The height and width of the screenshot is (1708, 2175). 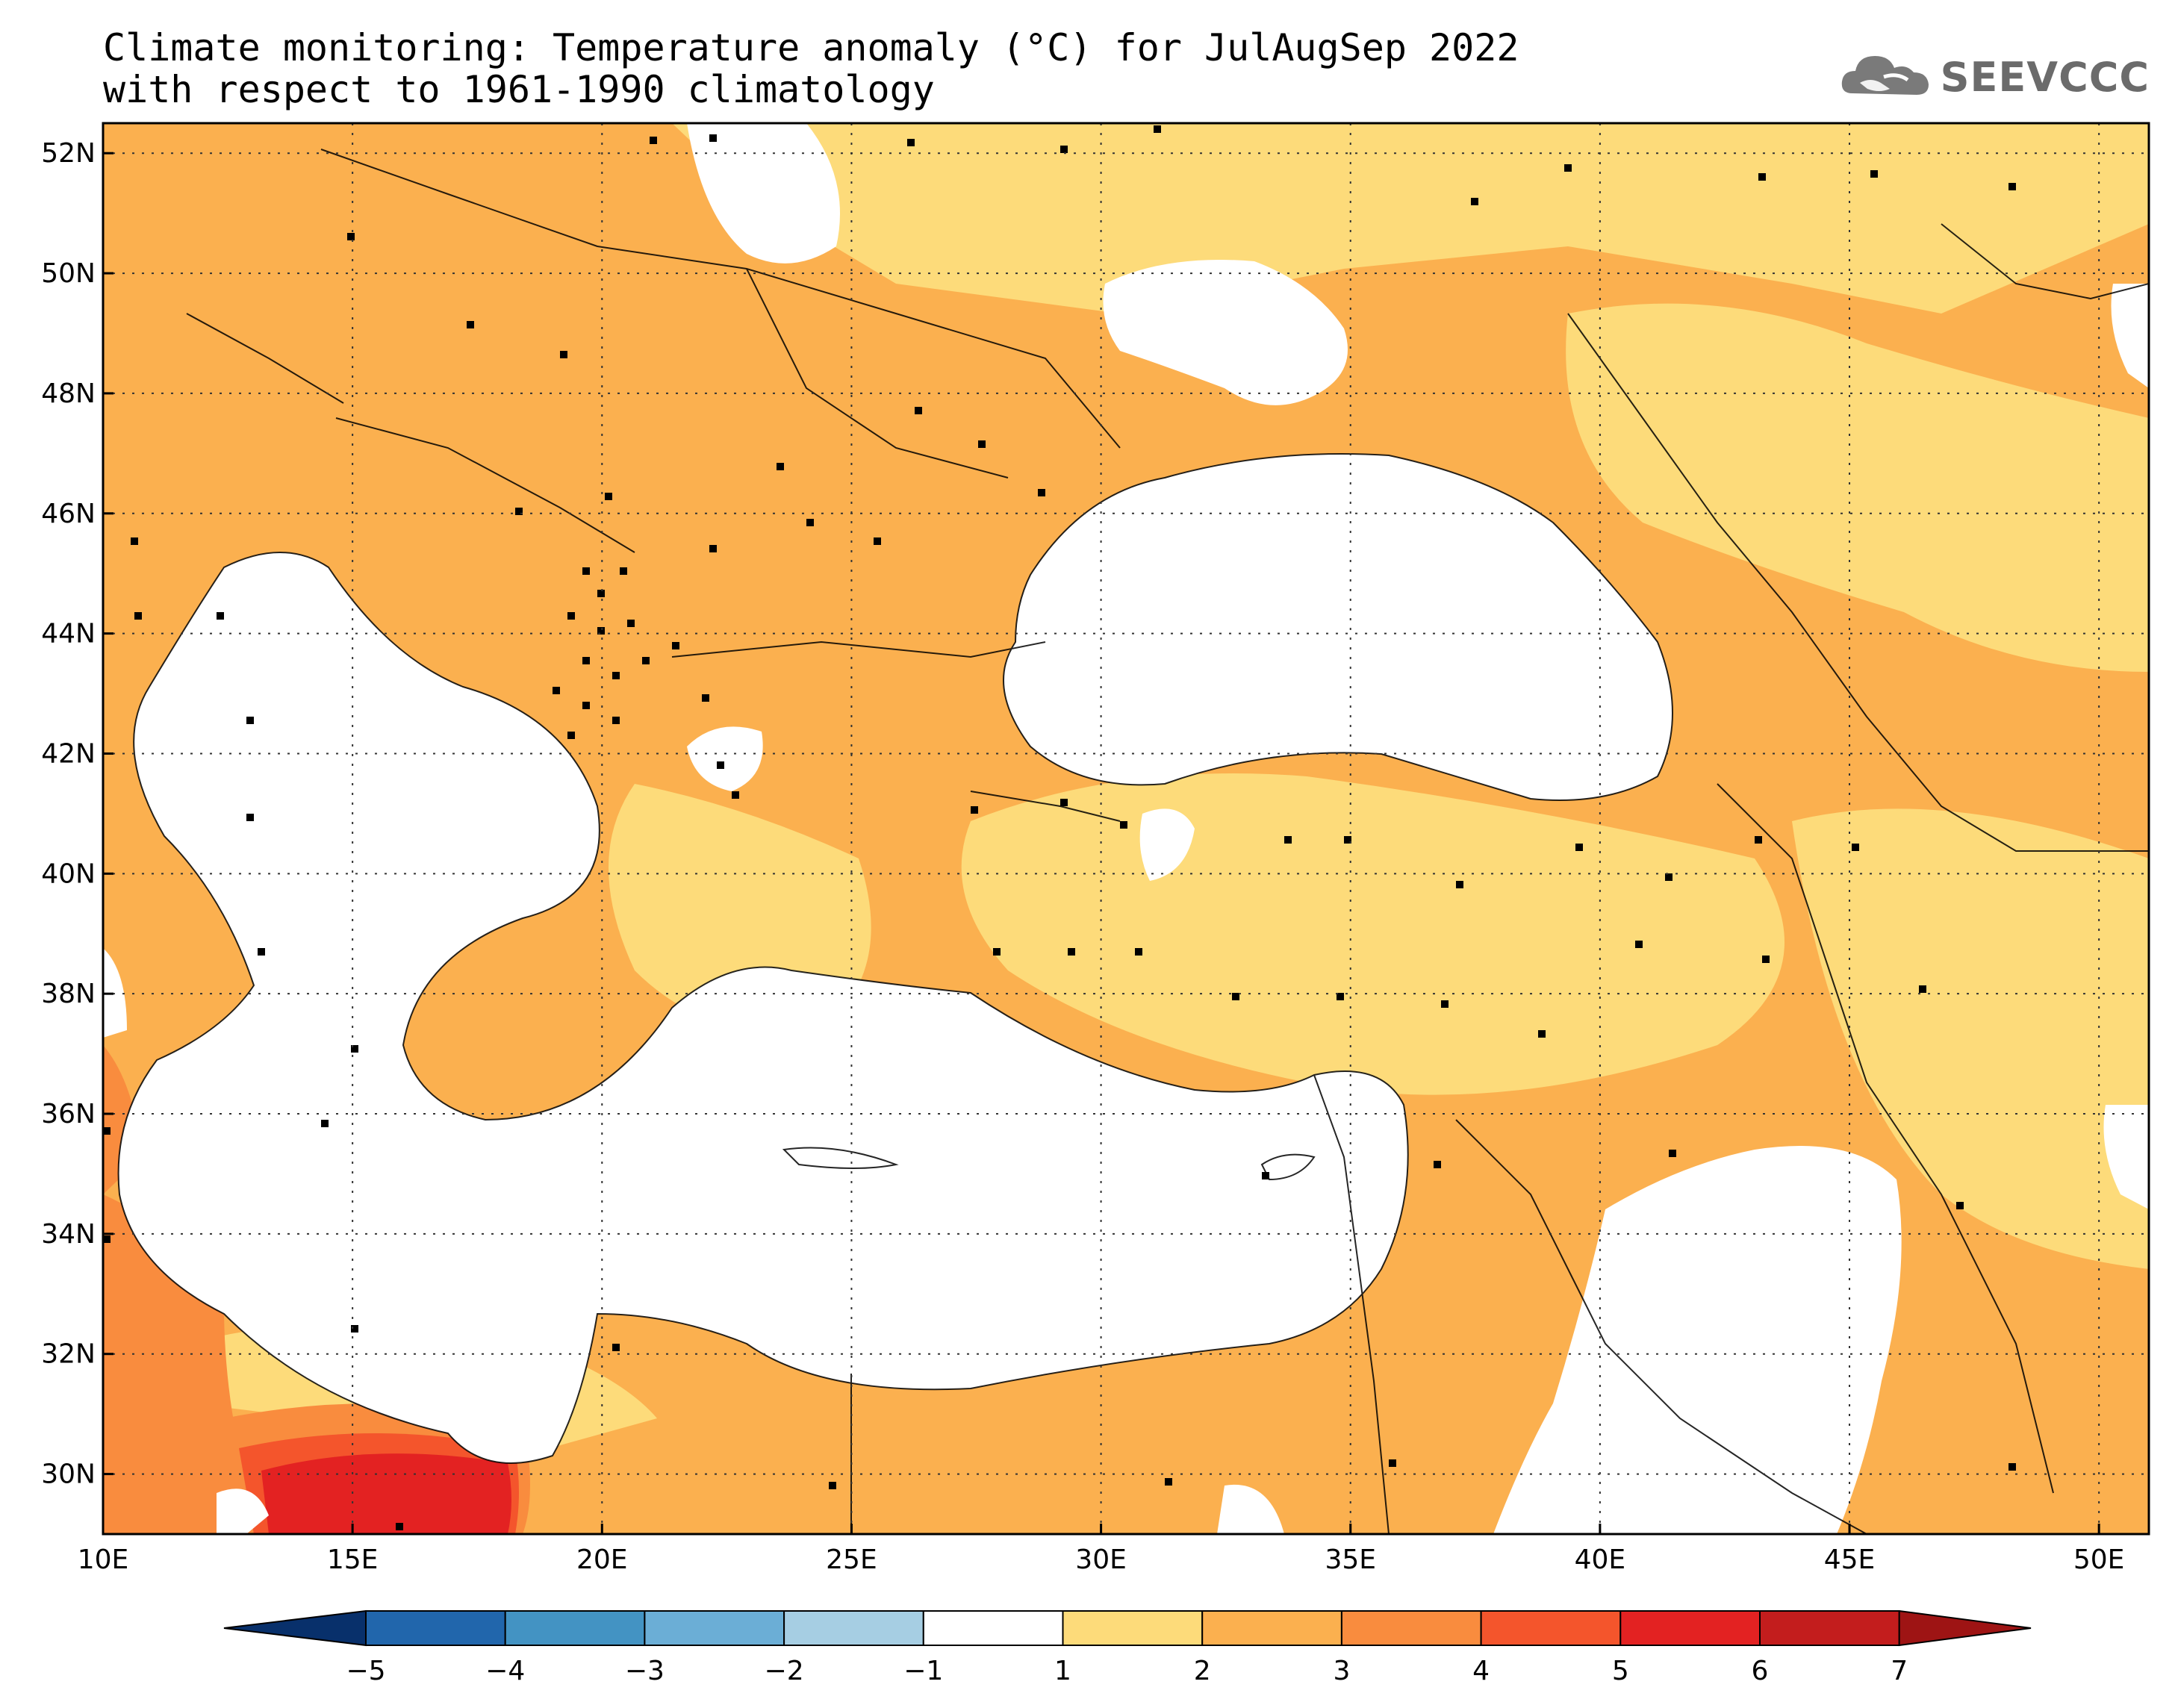 I want to click on colorbar-labels: −5 −4 −3 −2 −1 1 2 3 4 5 6 7, so click(x=1127, y=1671).